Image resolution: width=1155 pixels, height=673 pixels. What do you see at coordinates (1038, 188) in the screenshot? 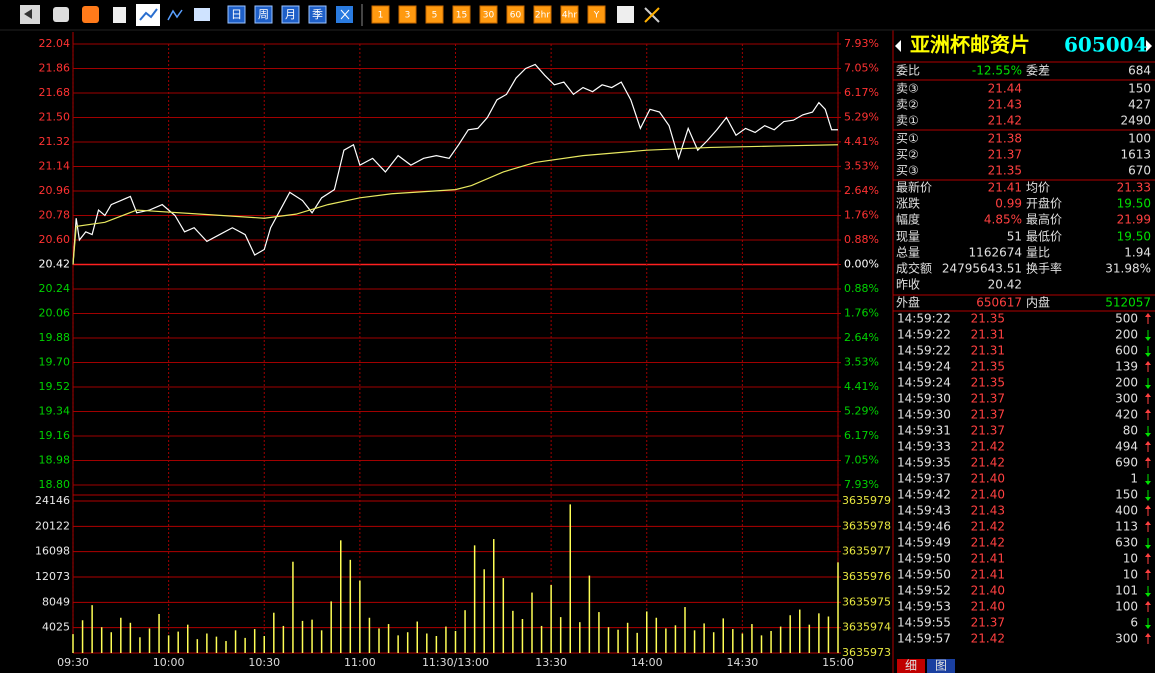
I see `quote-label: 均价` at bounding box center [1038, 188].